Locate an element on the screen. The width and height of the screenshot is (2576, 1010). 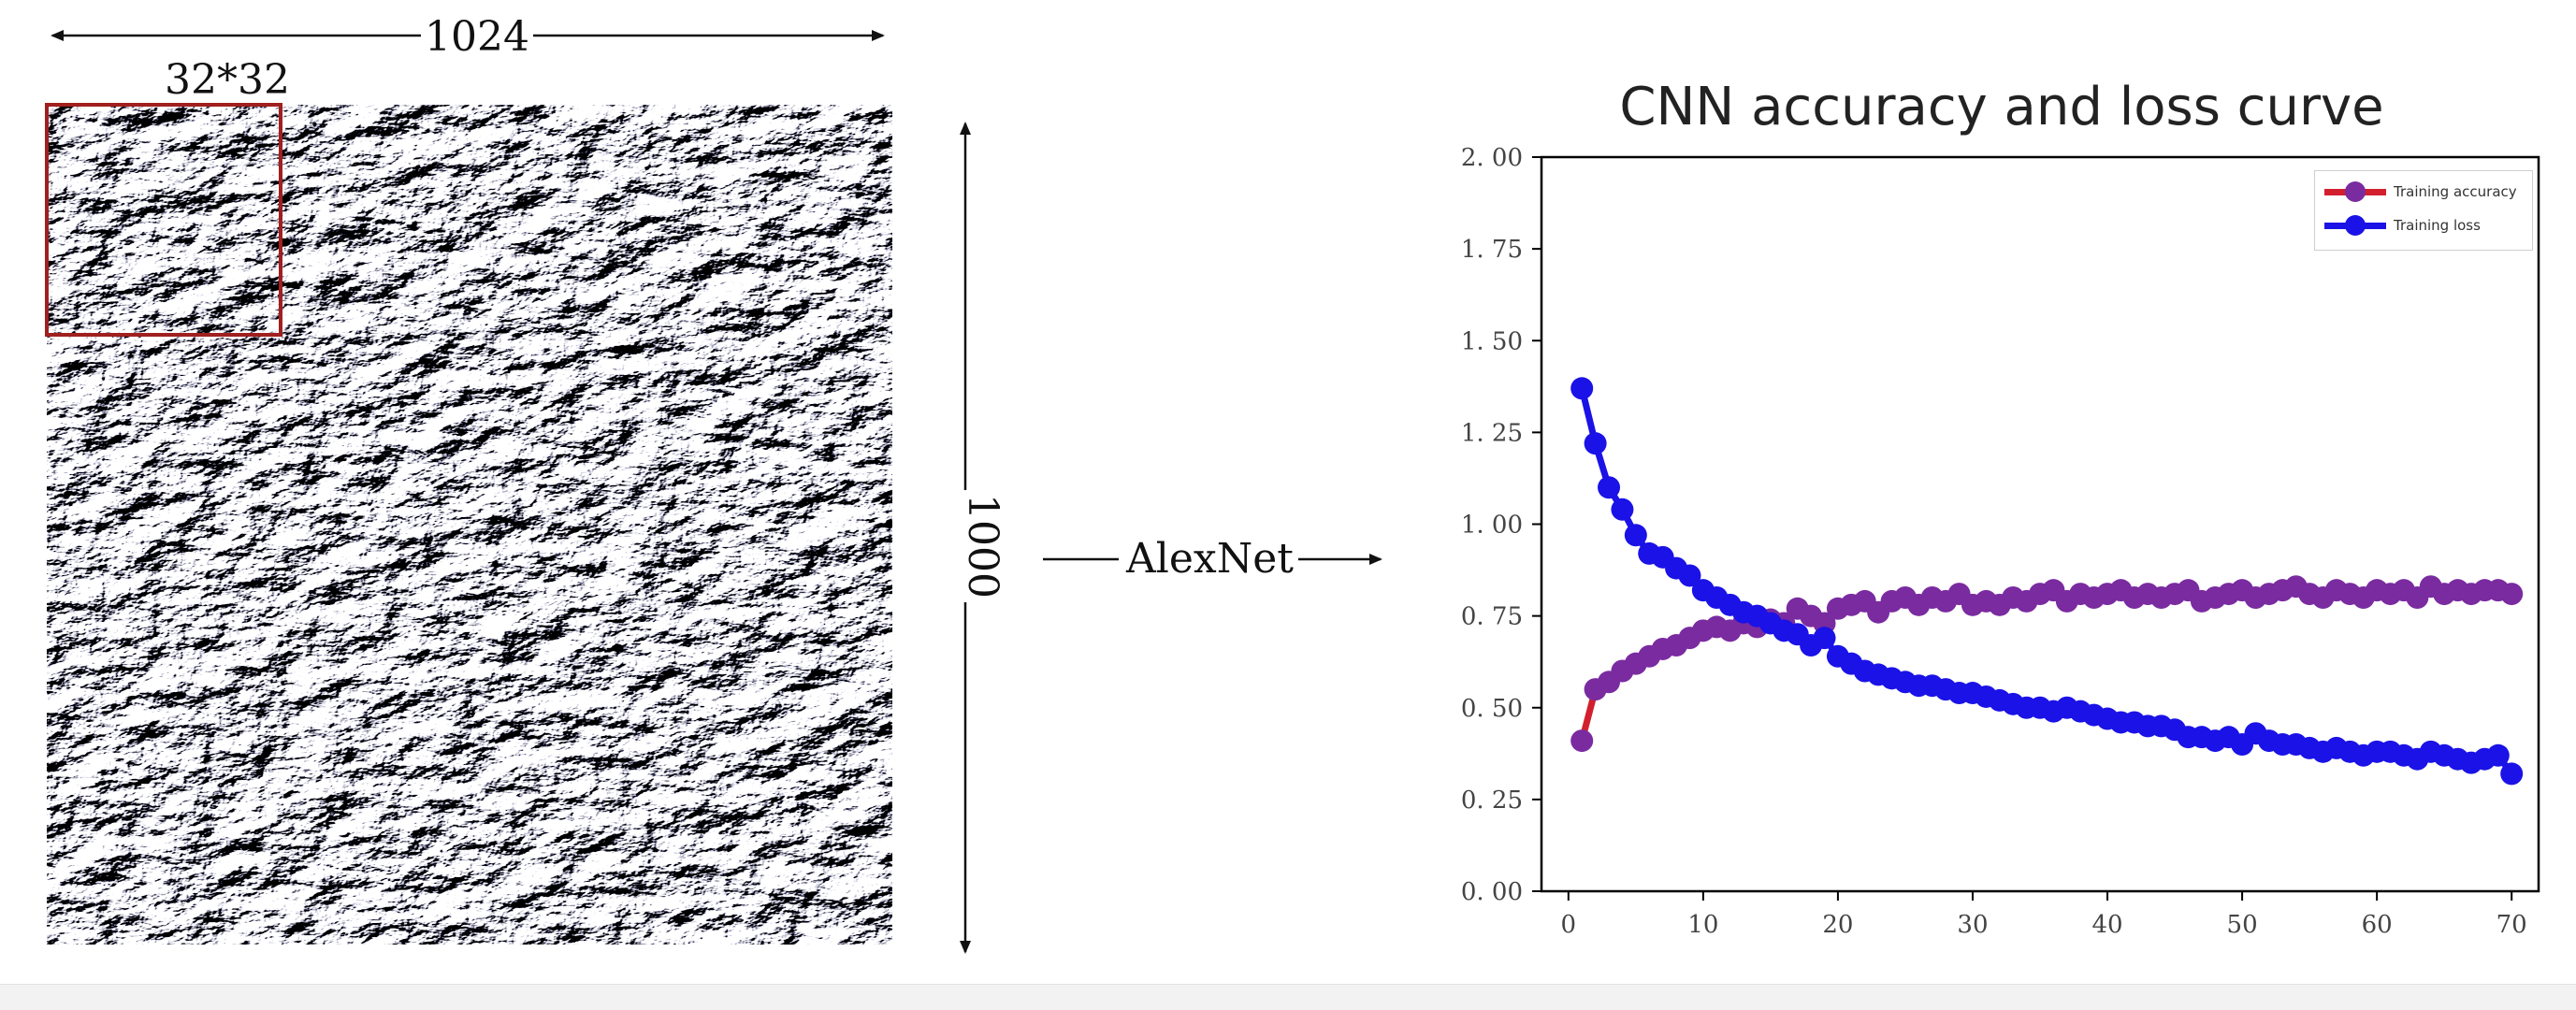
width-dimension-label: 1024 is located at coordinates (477, 38).